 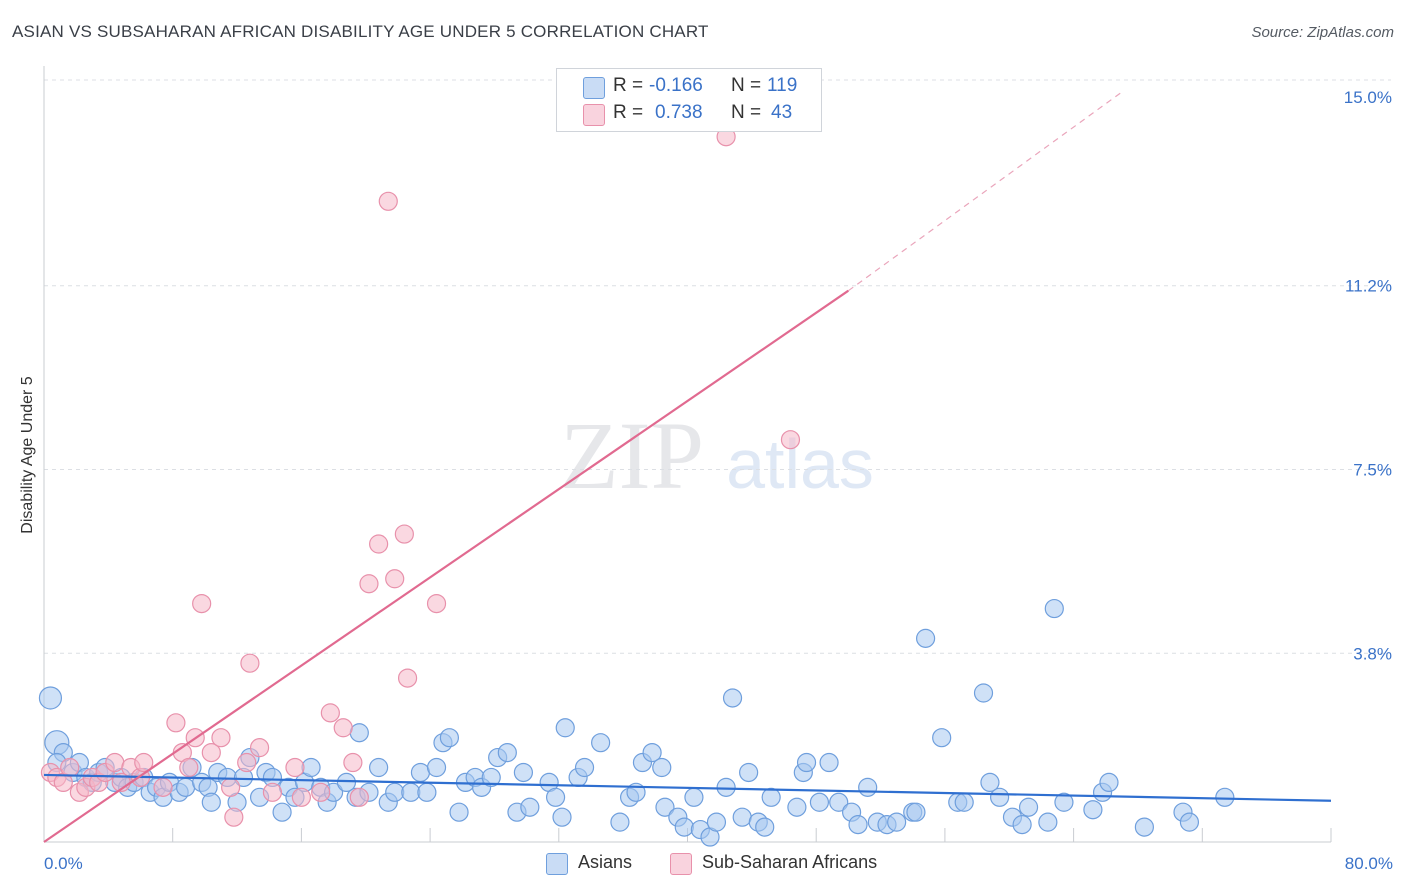 What do you see at coordinates (605, 862) in the screenshot?
I see `legend-label-asians: Asians` at bounding box center [605, 862].